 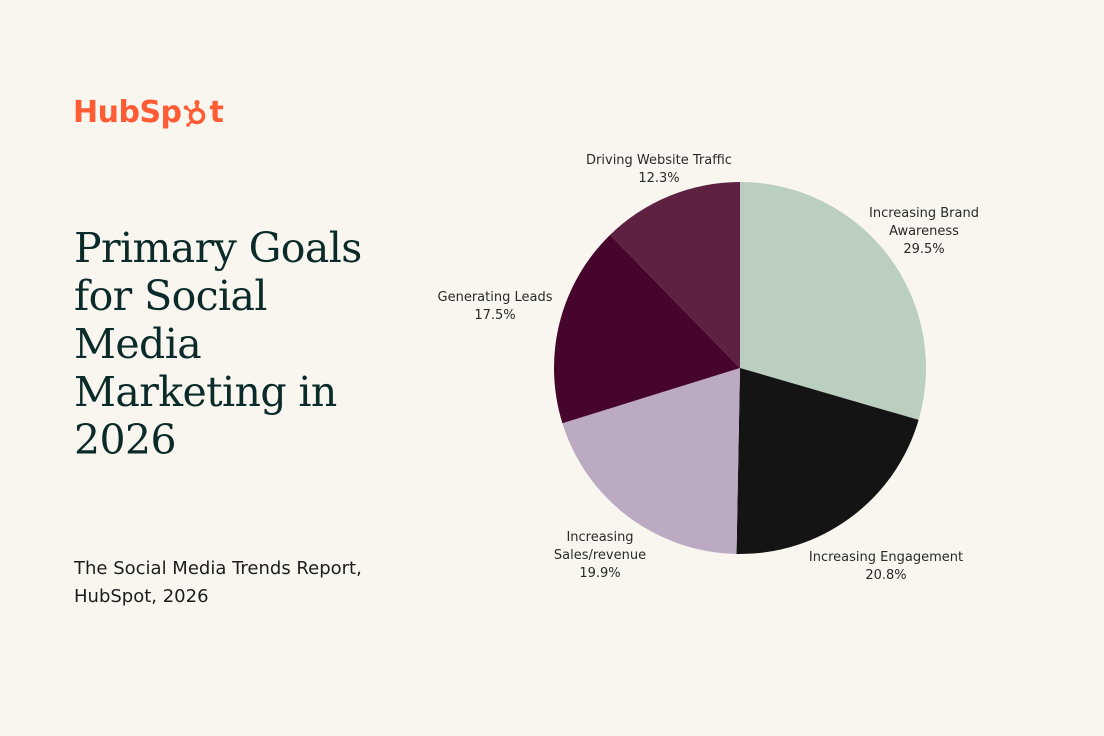 I want to click on sprocket-icon, so click(x=194, y=113).